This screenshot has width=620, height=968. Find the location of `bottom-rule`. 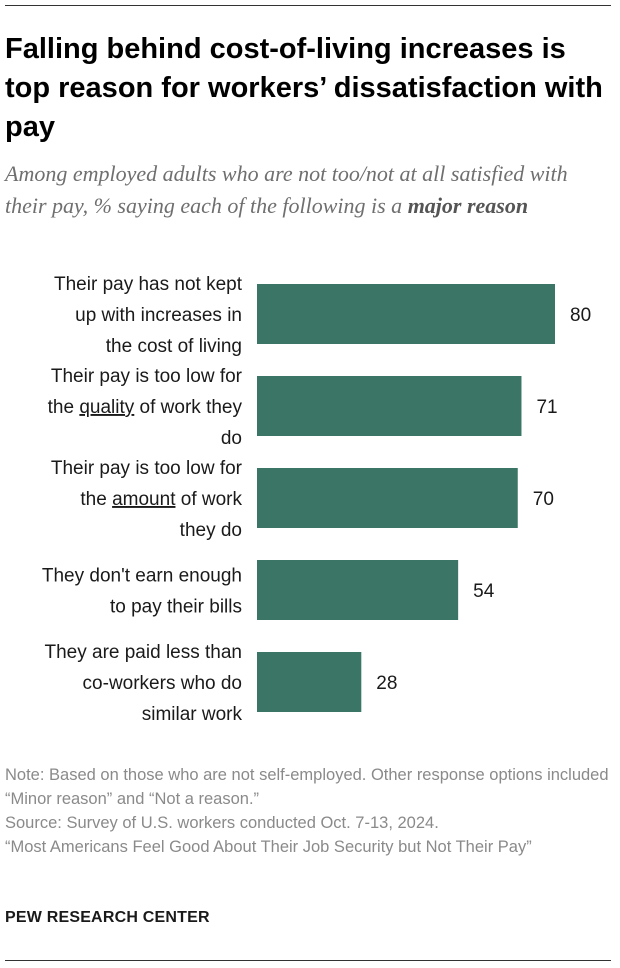

bottom-rule is located at coordinates (308, 960).